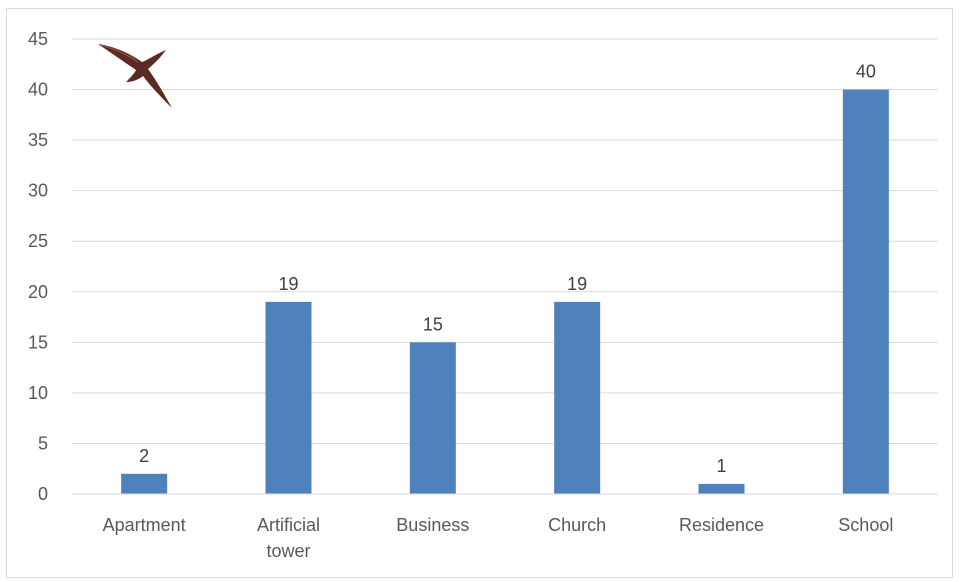 This screenshot has height=582, width=959. What do you see at coordinates (38, 292) in the screenshot?
I see `y-tick-label: 20` at bounding box center [38, 292].